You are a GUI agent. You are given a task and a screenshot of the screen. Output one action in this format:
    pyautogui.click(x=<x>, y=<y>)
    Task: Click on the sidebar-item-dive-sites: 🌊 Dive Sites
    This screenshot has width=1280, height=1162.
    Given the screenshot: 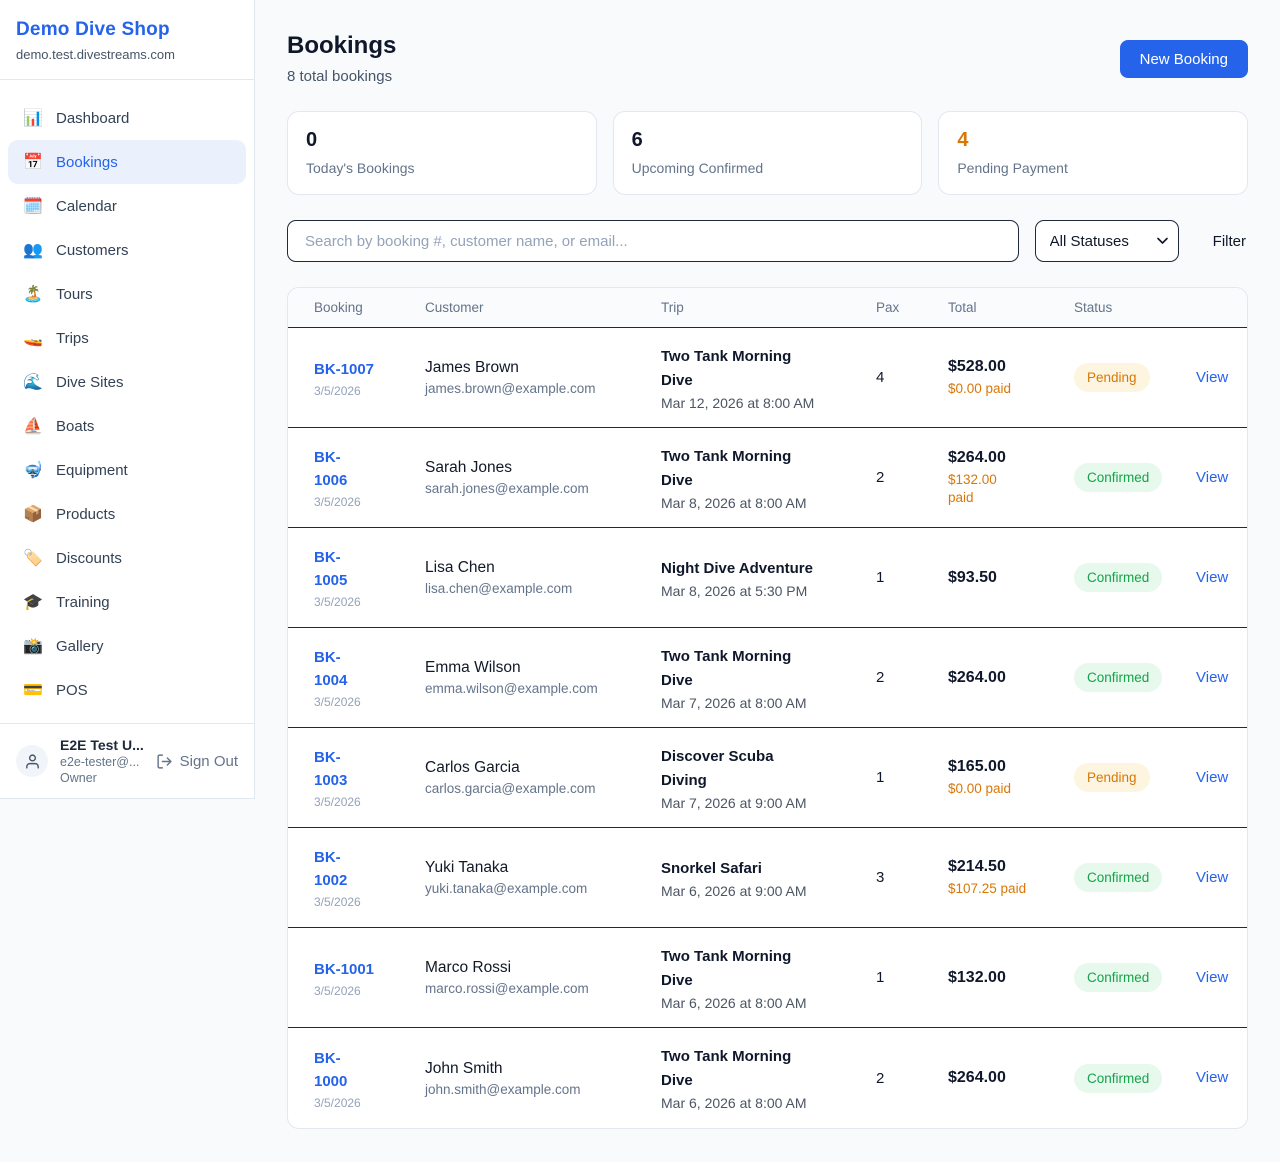 What is the action you would take?
    pyautogui.click(x=127, y=382)
    